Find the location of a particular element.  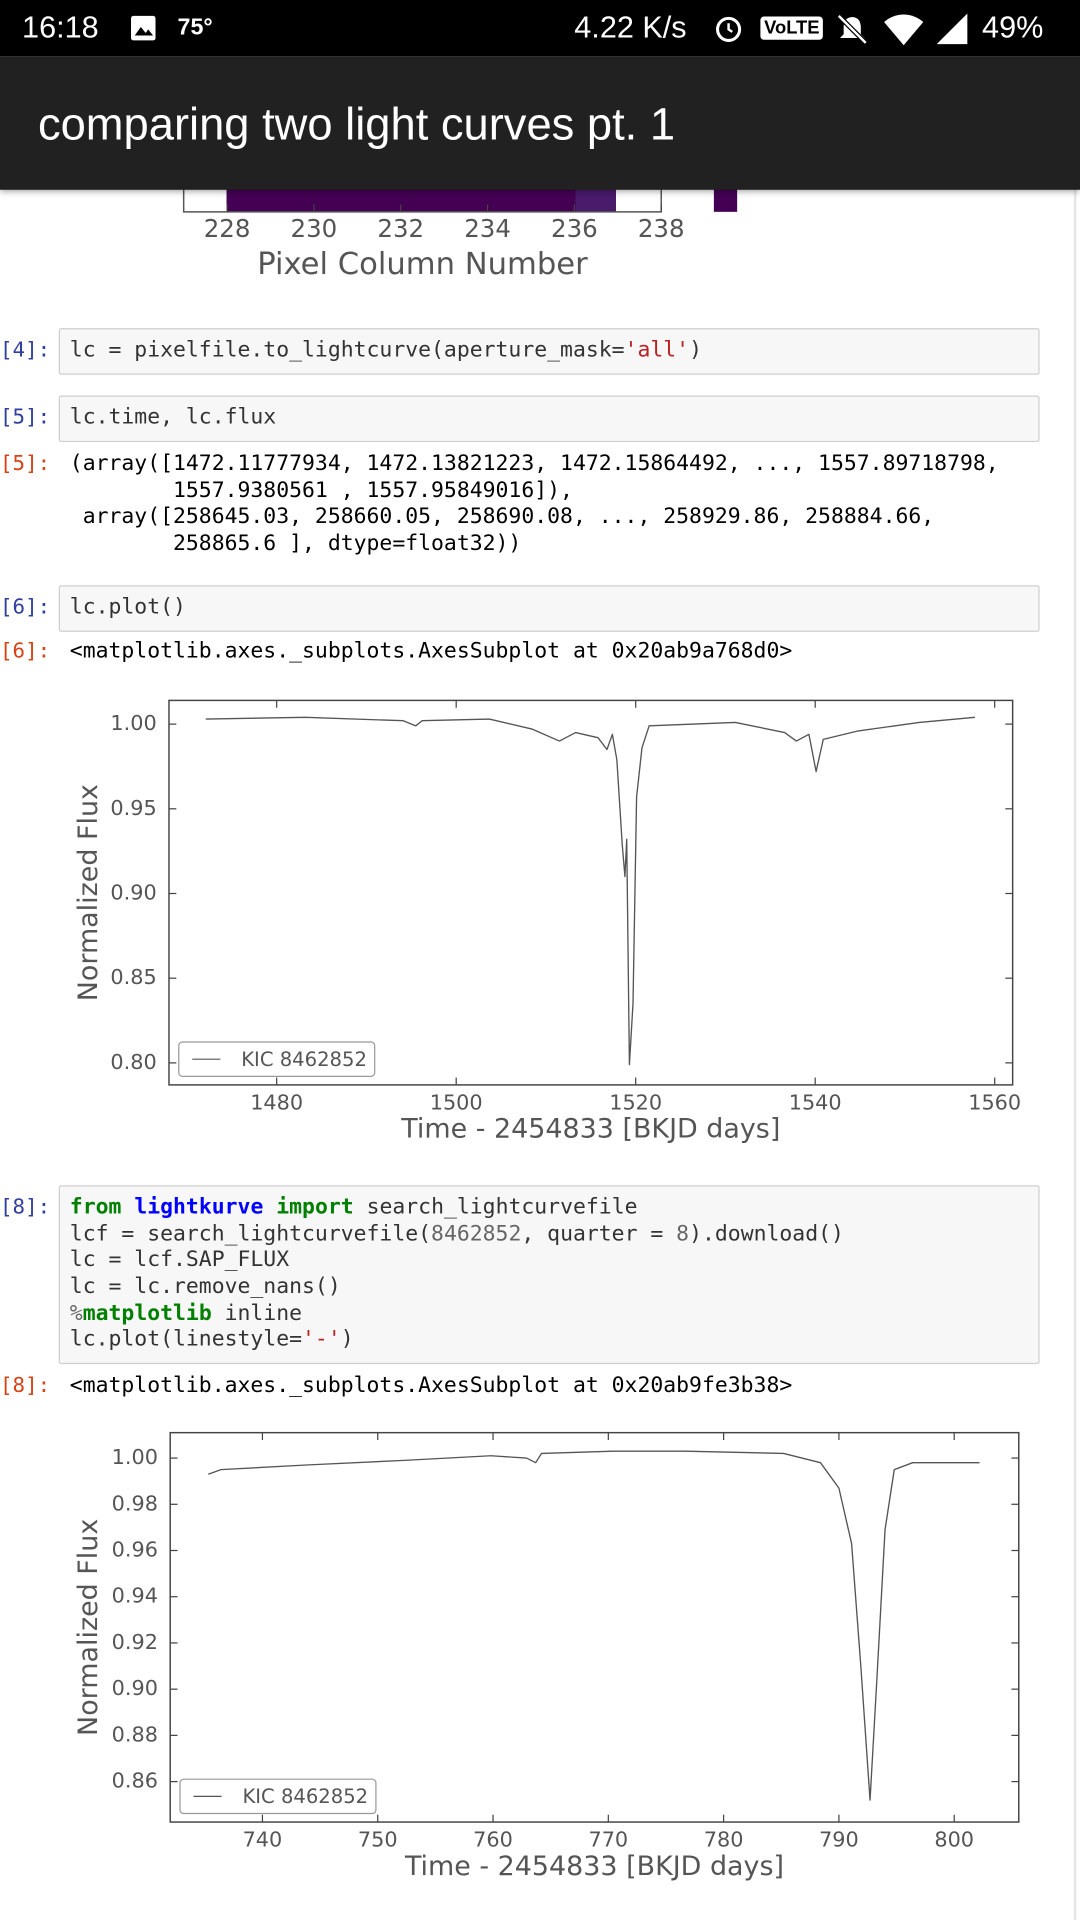

code-token: matplotlib is located at coordinates (147, 1313).